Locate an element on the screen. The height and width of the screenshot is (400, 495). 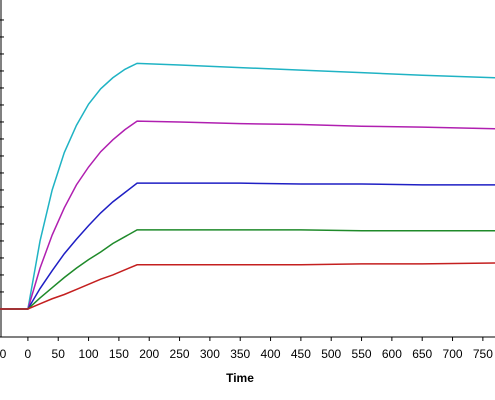
x-tick-label: 100 is located at coordinates (89, 354).